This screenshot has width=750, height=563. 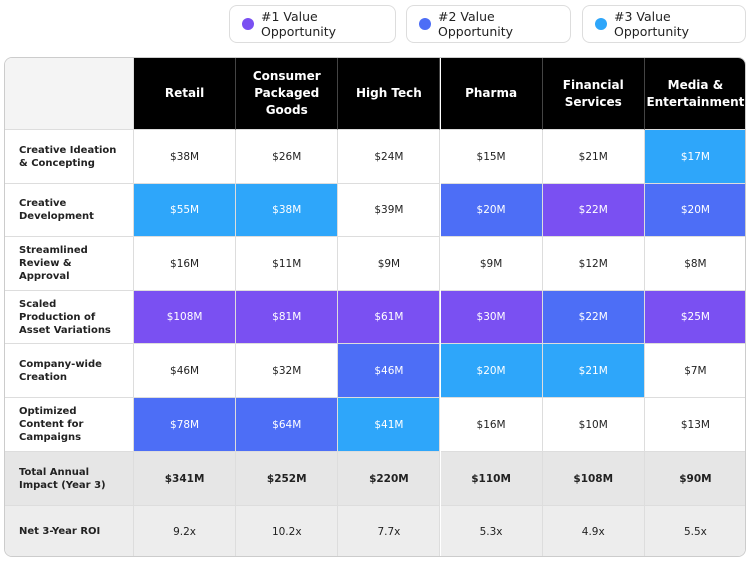 What do you see at coordinates (287, 531) in the screenshot?
I see `value-cell: 10.2x` at bounding box center [287, 531].